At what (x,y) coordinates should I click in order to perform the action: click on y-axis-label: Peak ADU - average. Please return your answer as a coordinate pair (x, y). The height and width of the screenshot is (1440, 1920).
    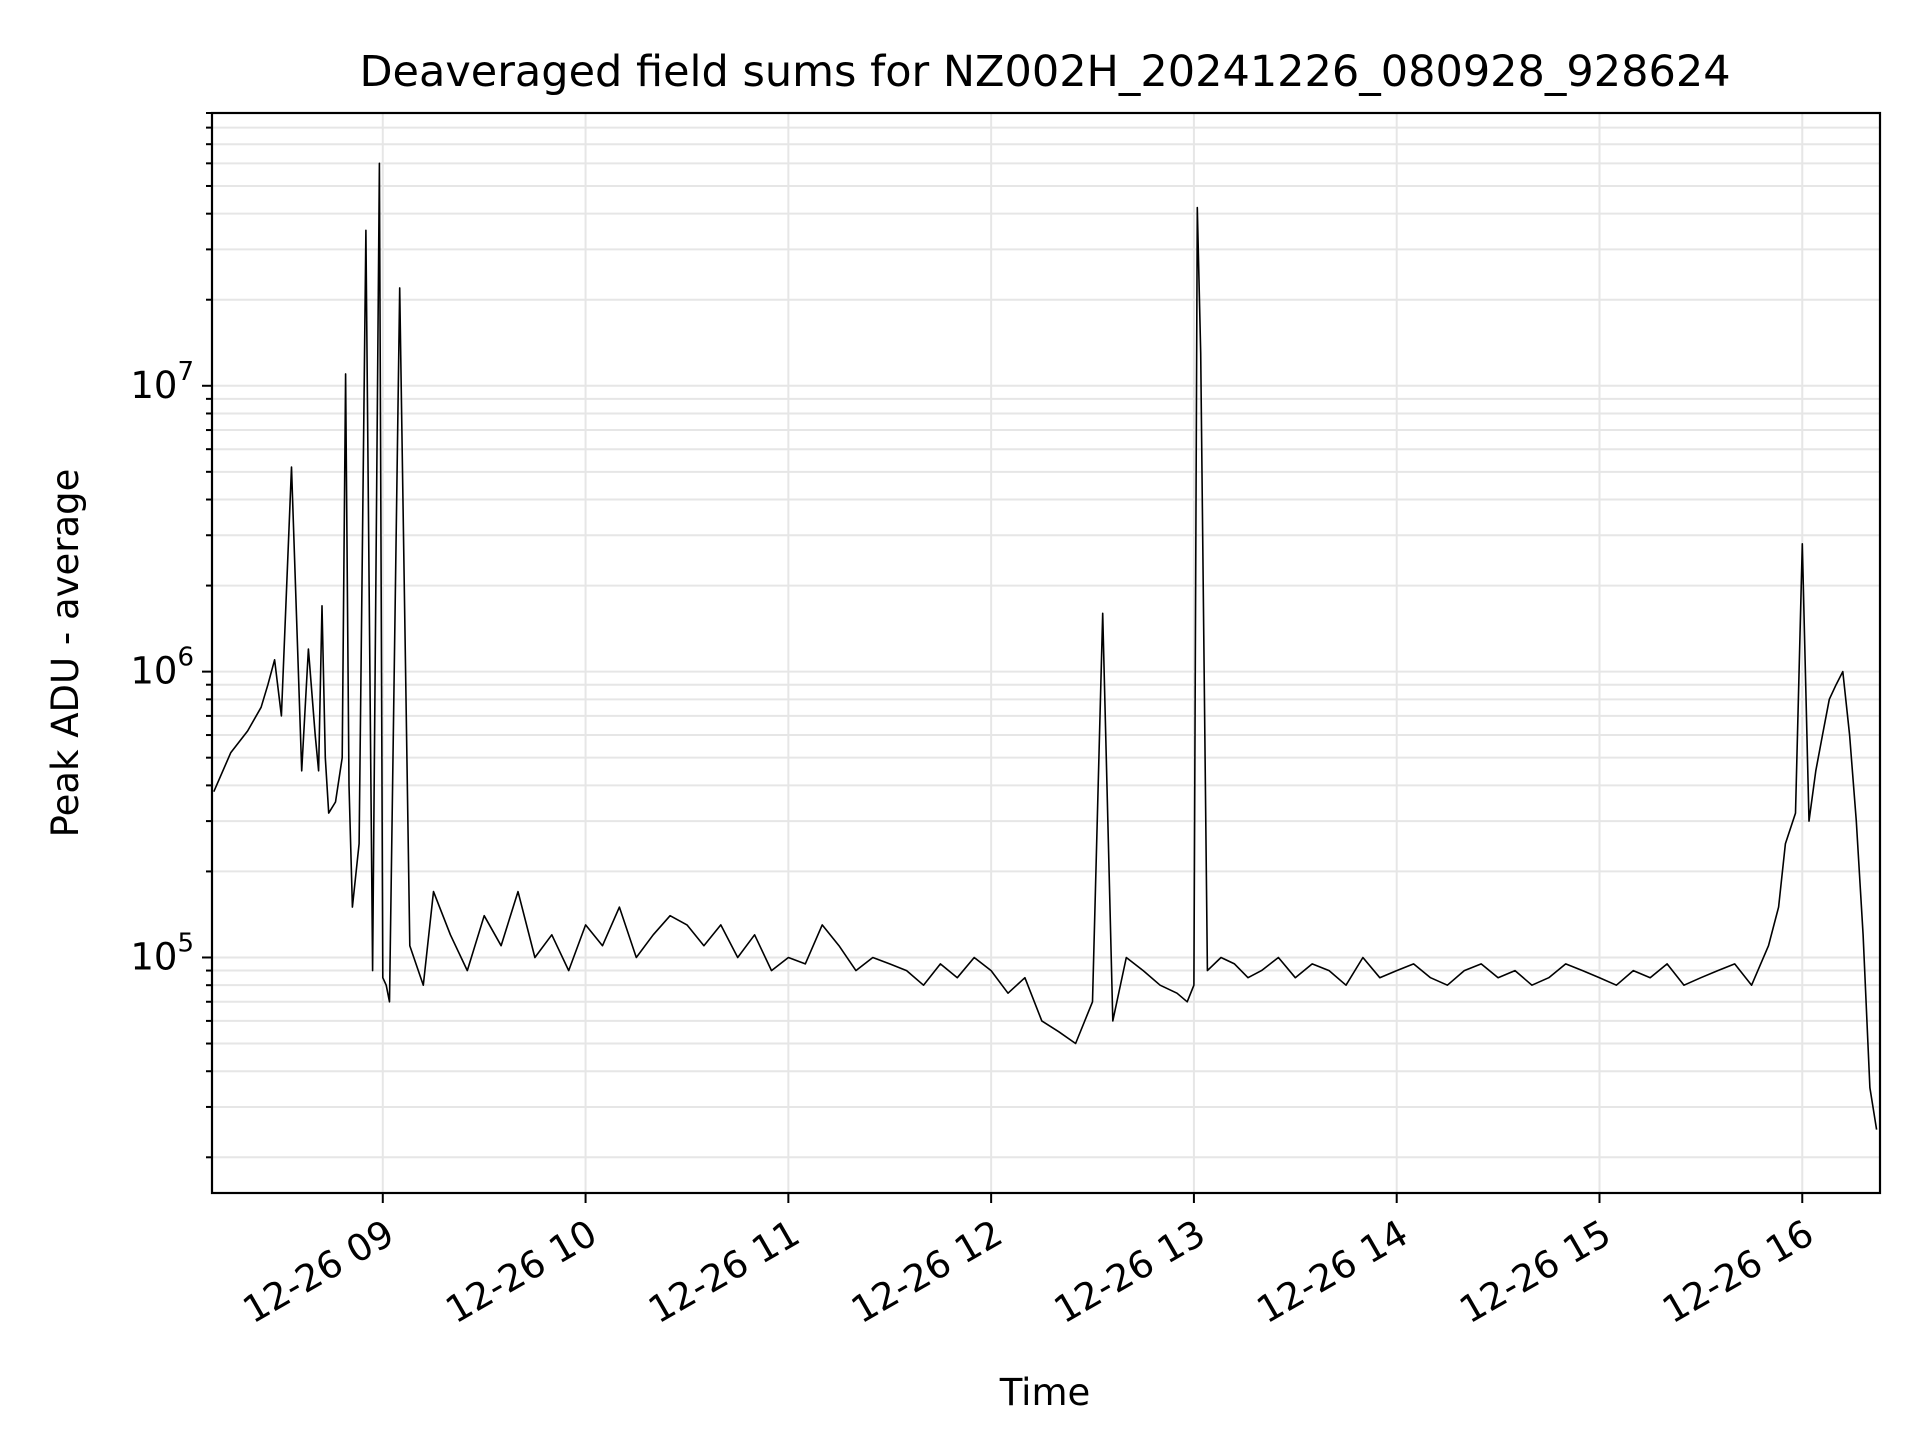
    Looking at the image, I should click on (65, 653).